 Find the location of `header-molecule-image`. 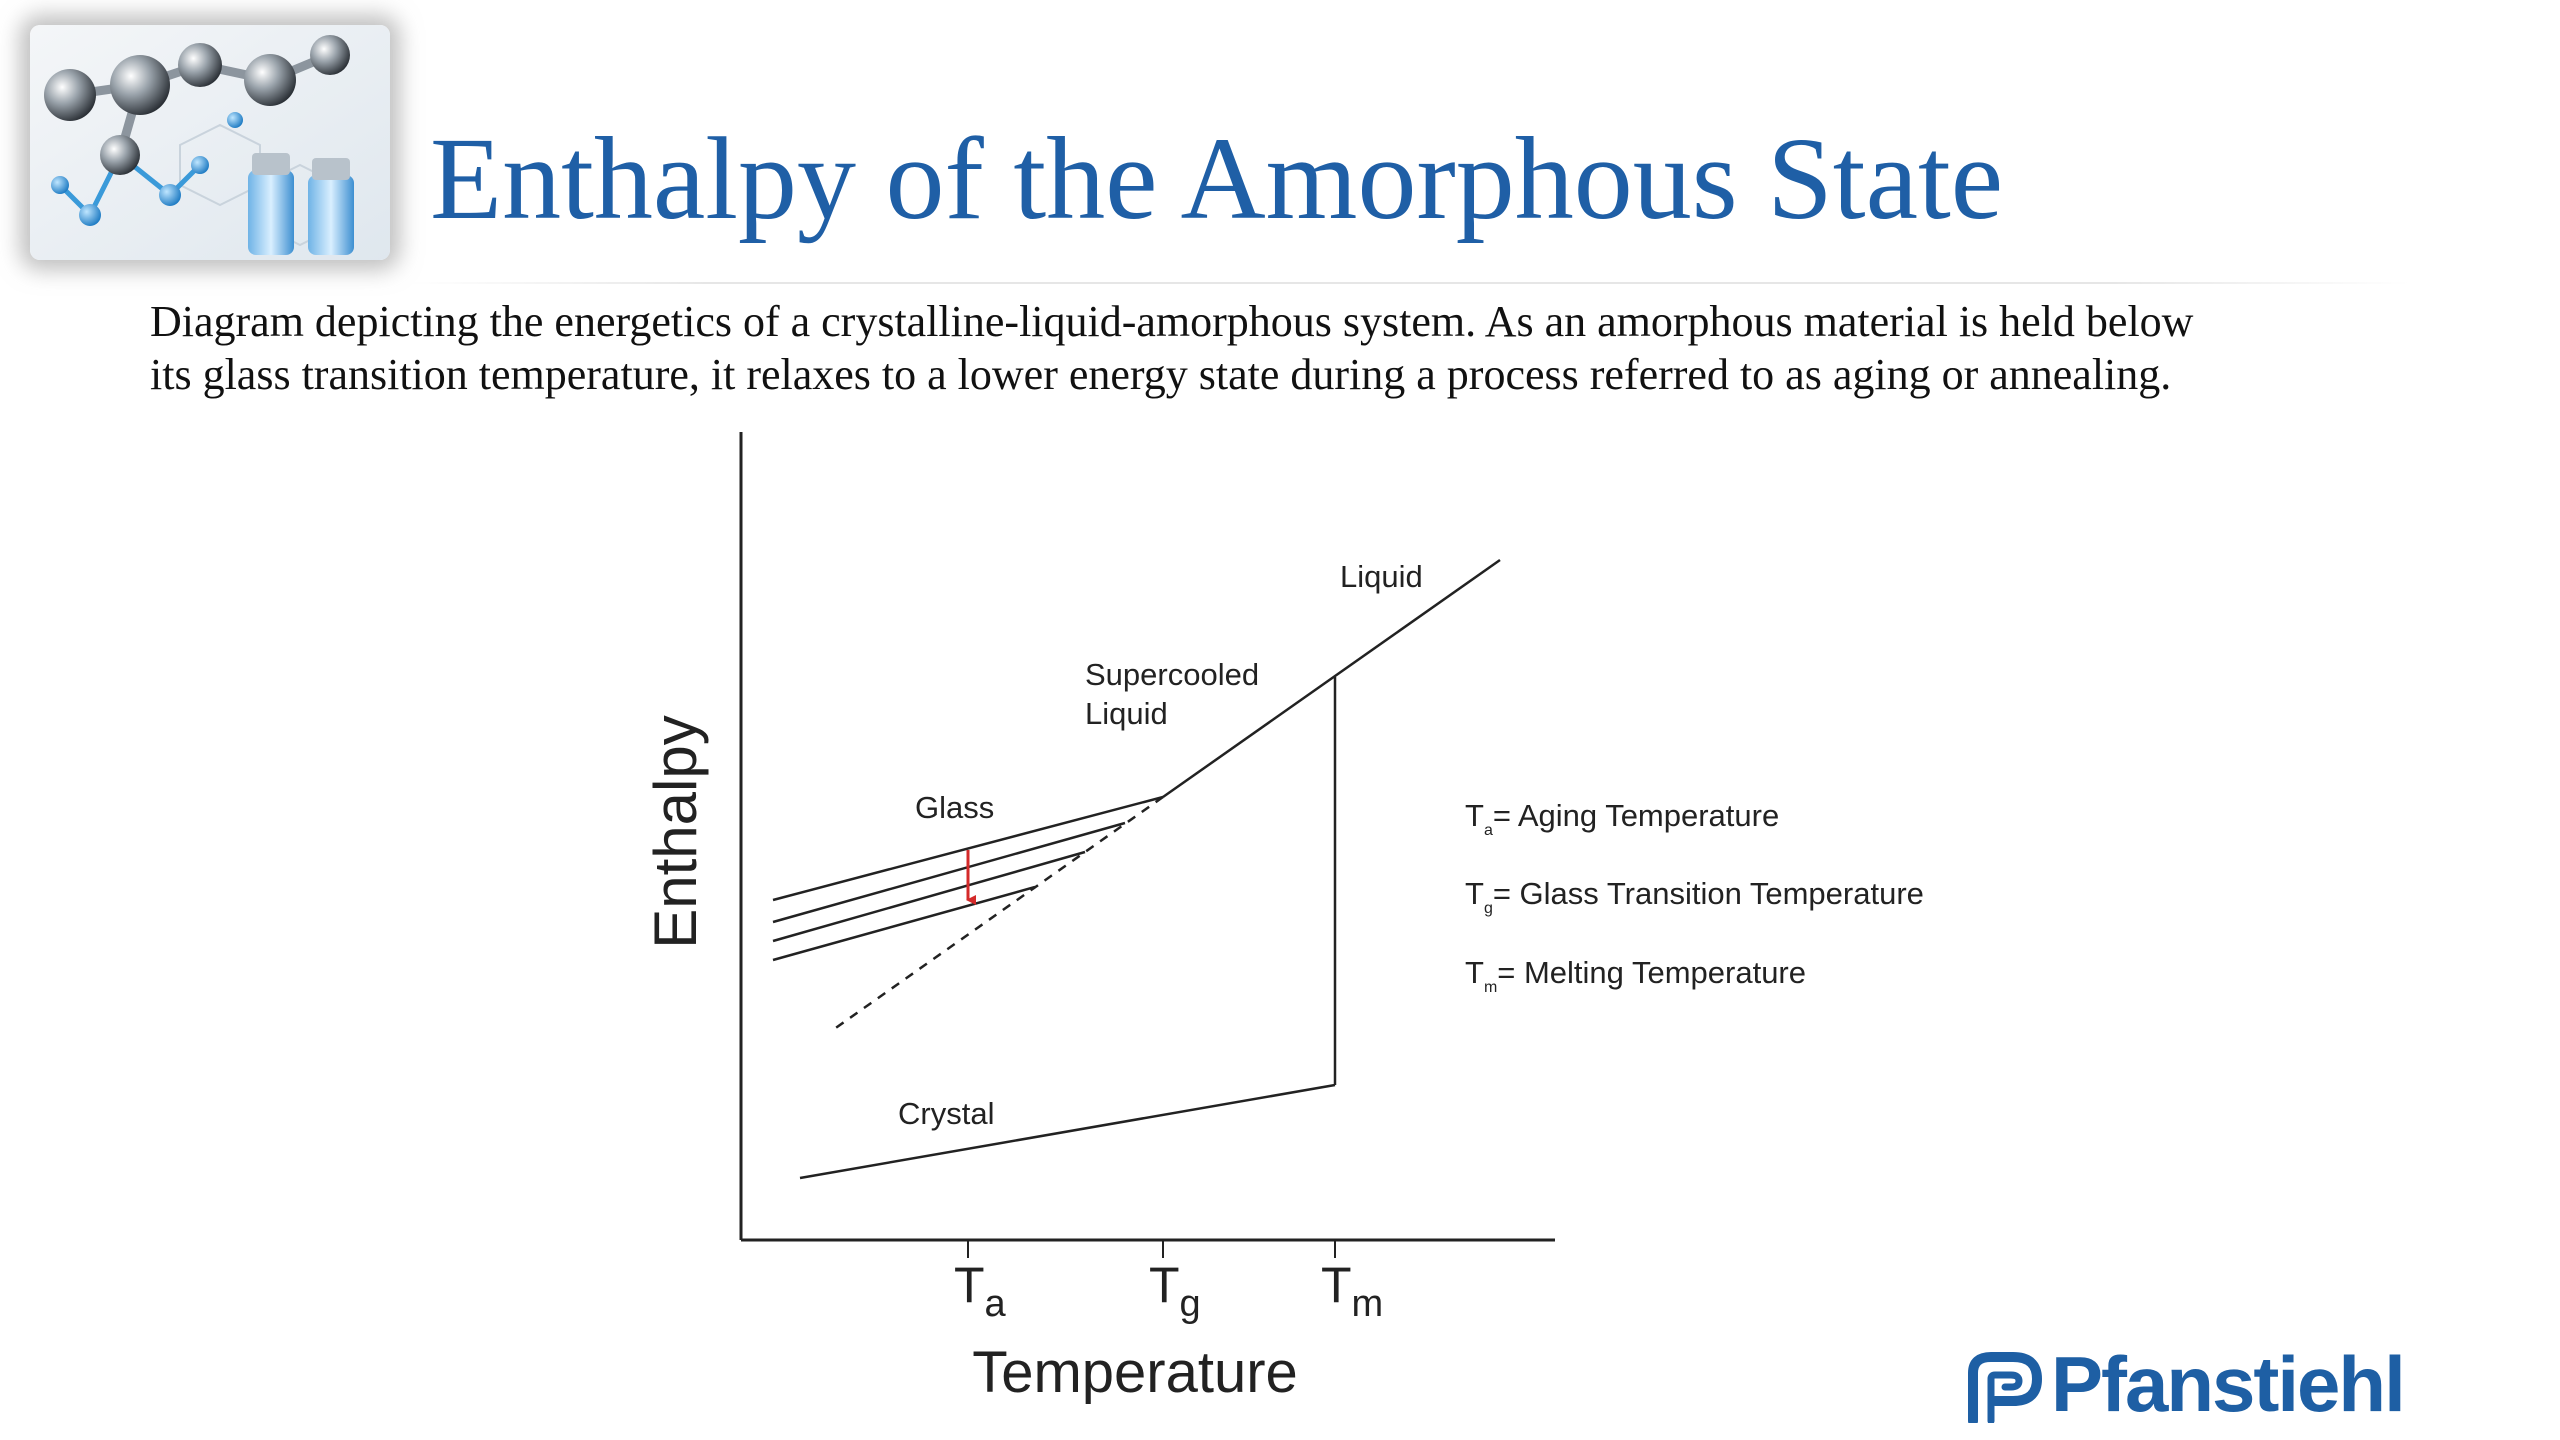

header-molecule-image is located at coordinates (210, 142).